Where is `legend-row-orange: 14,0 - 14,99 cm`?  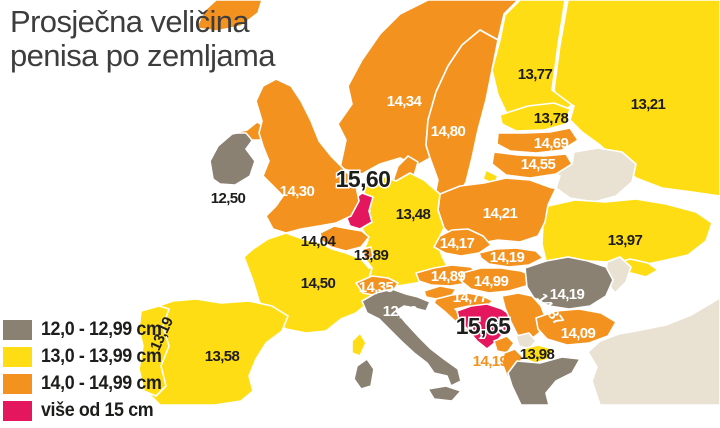
legend-row-orange: 14,0 - 14,99 cm is located at coordinates (86, 383).